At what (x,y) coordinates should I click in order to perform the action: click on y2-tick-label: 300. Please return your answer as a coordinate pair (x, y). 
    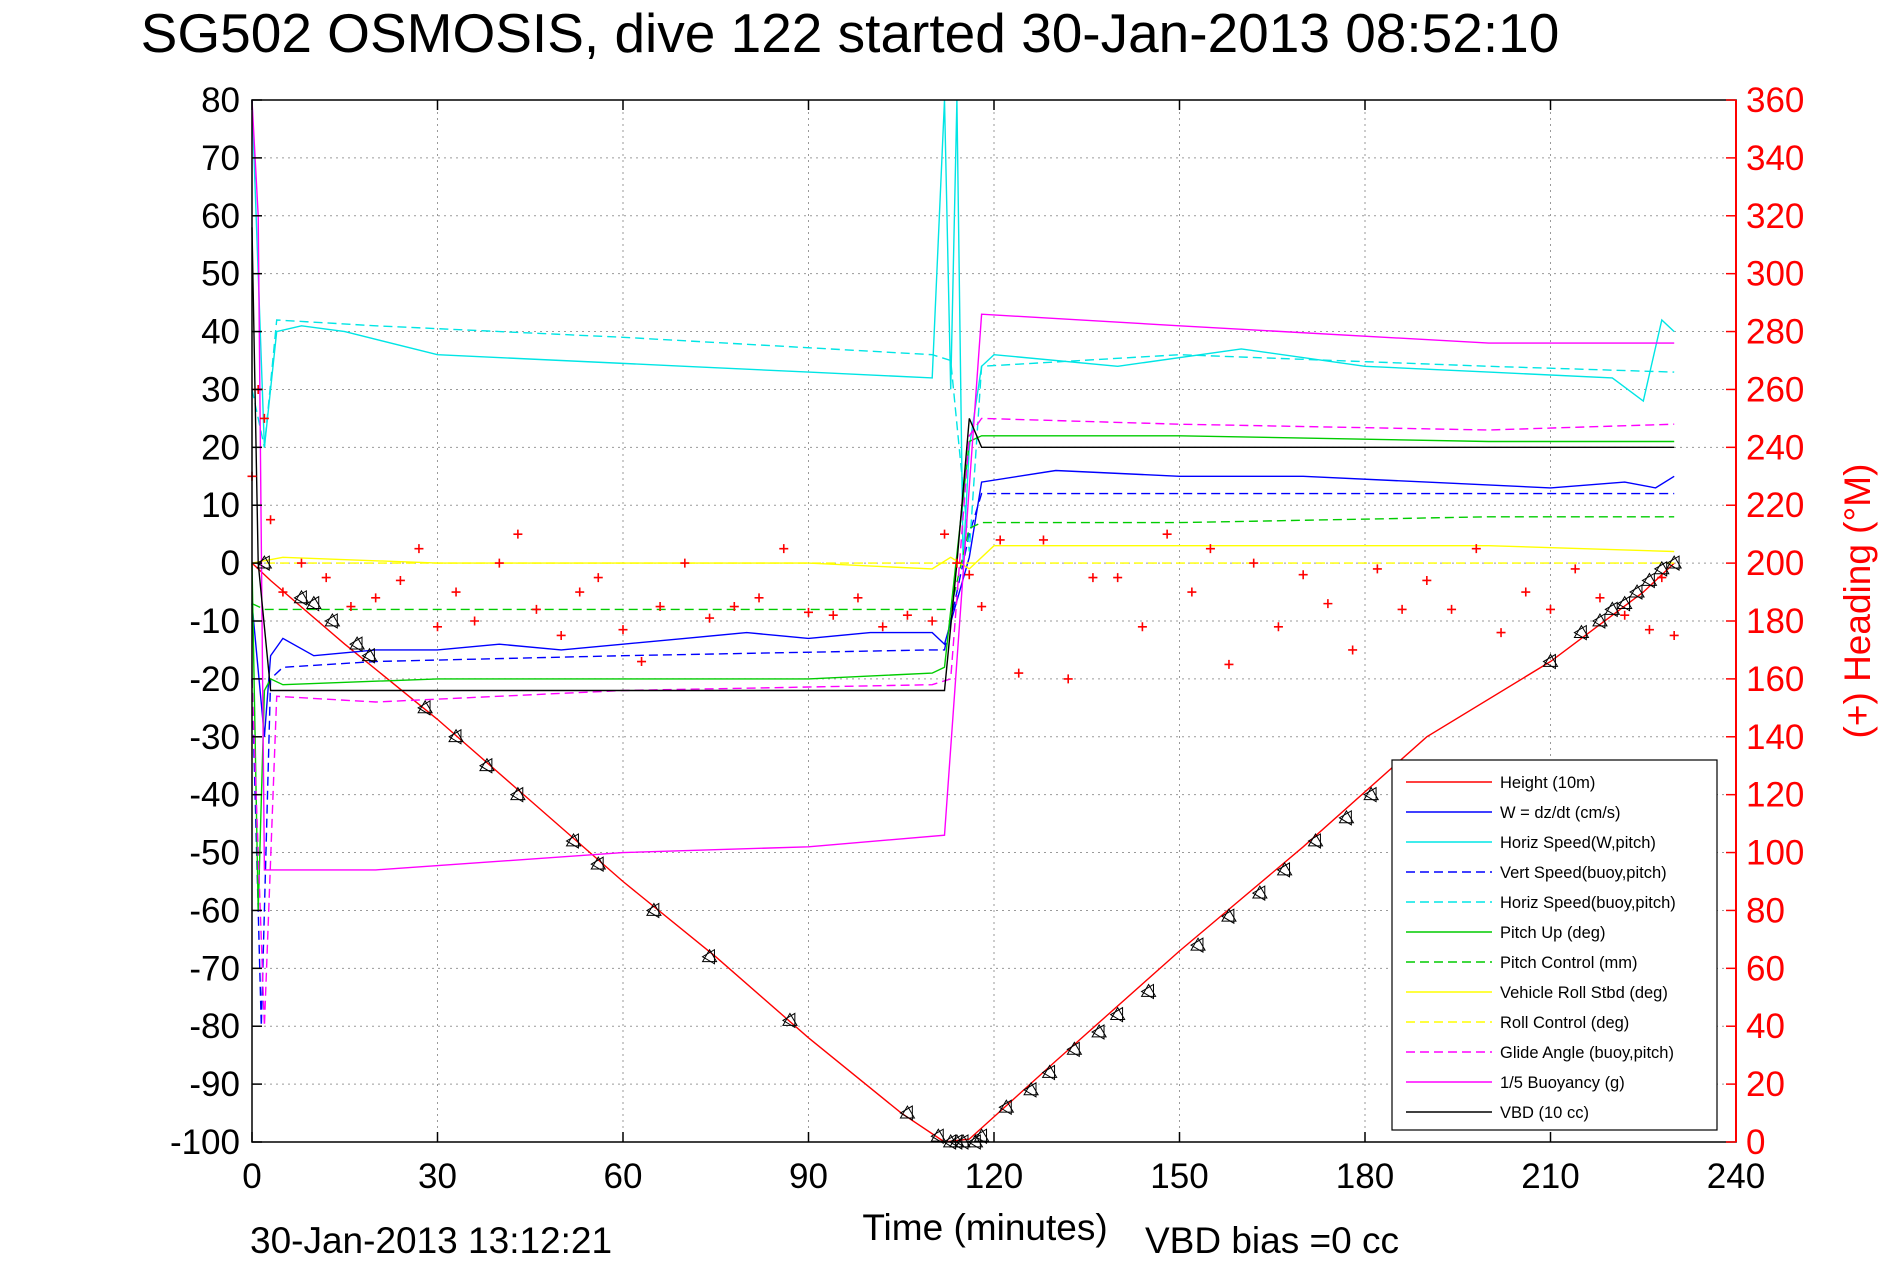
    Looking at the image, I should click on (1775, 274).